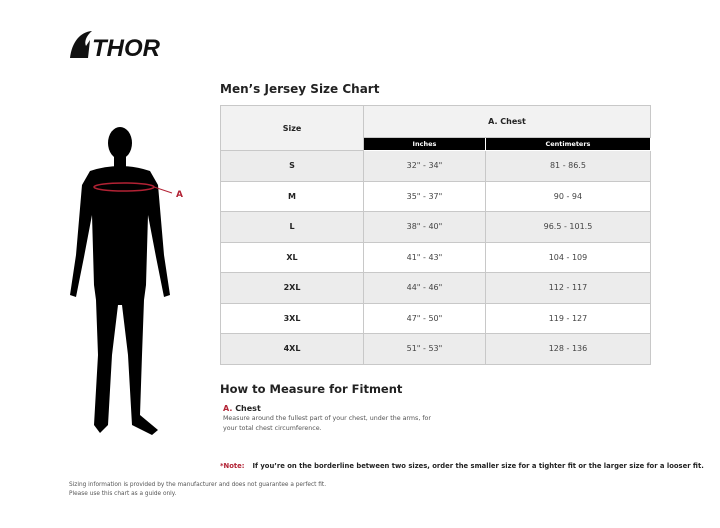 The width and height of the screenshot is (720, 528). What do you see at coordinates (568, 288) in the screenshot?
I see `centimeters-cell: 112 - 117` at bounding box center [568, 288].